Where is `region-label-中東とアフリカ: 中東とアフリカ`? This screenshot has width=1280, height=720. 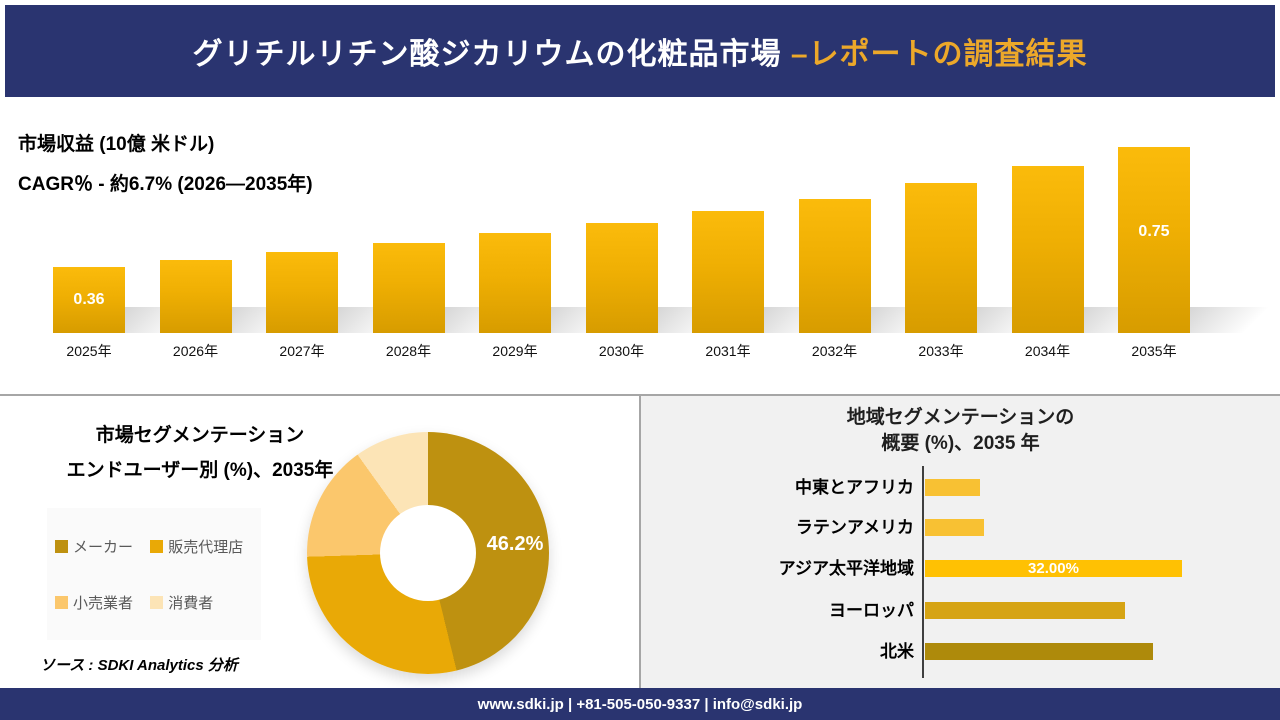 region-label-中東とアフリカ: 中東とアフリカ is located at coordinates (854, 487).